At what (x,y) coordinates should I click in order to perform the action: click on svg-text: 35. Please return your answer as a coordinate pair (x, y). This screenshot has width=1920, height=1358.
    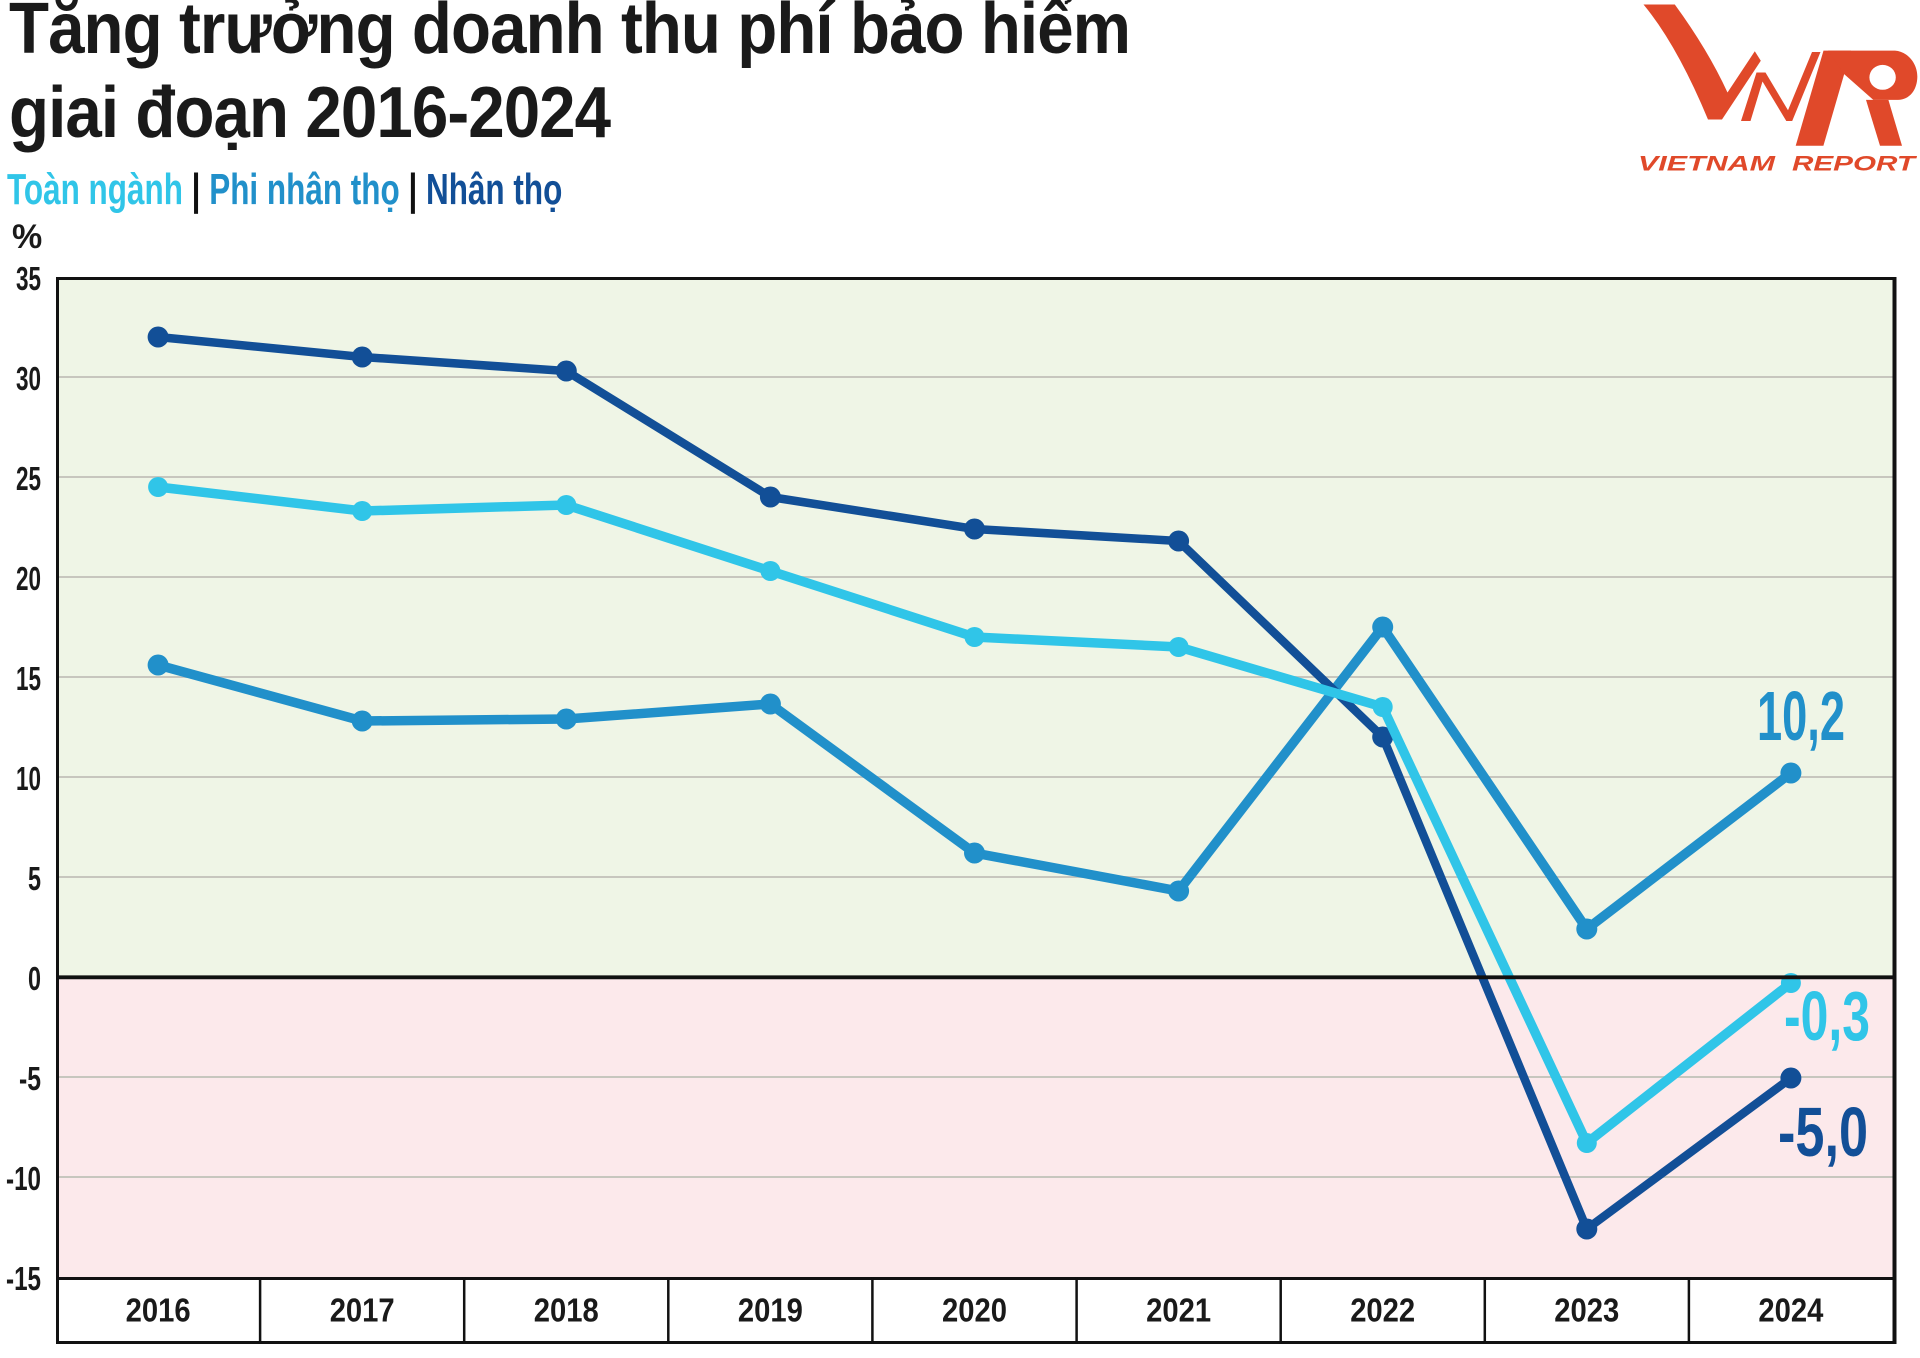
    Looking at the image, I should click on (28, 278).